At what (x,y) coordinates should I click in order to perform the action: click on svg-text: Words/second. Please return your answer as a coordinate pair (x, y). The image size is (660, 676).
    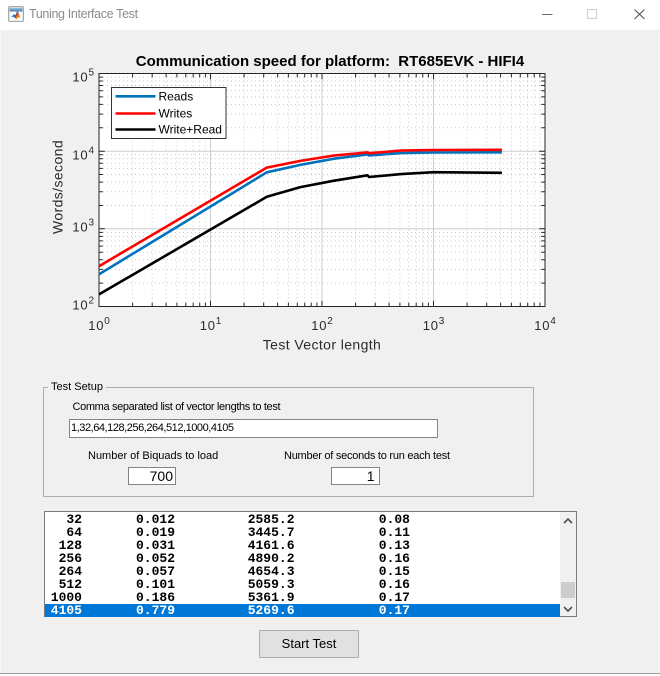
    Looking at the image, I should click on (58, 187).